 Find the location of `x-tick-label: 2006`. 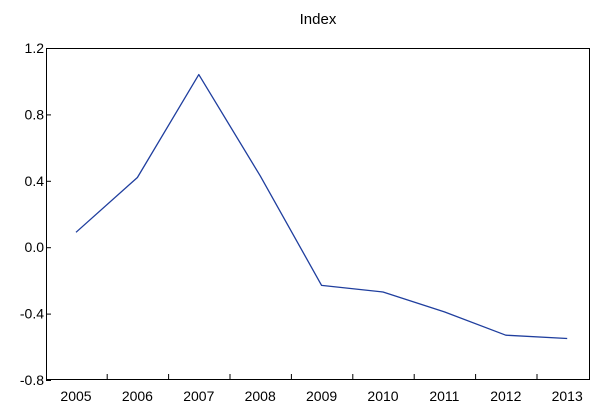

x-tick-label: 2006 is located at coordinates (137, 396).